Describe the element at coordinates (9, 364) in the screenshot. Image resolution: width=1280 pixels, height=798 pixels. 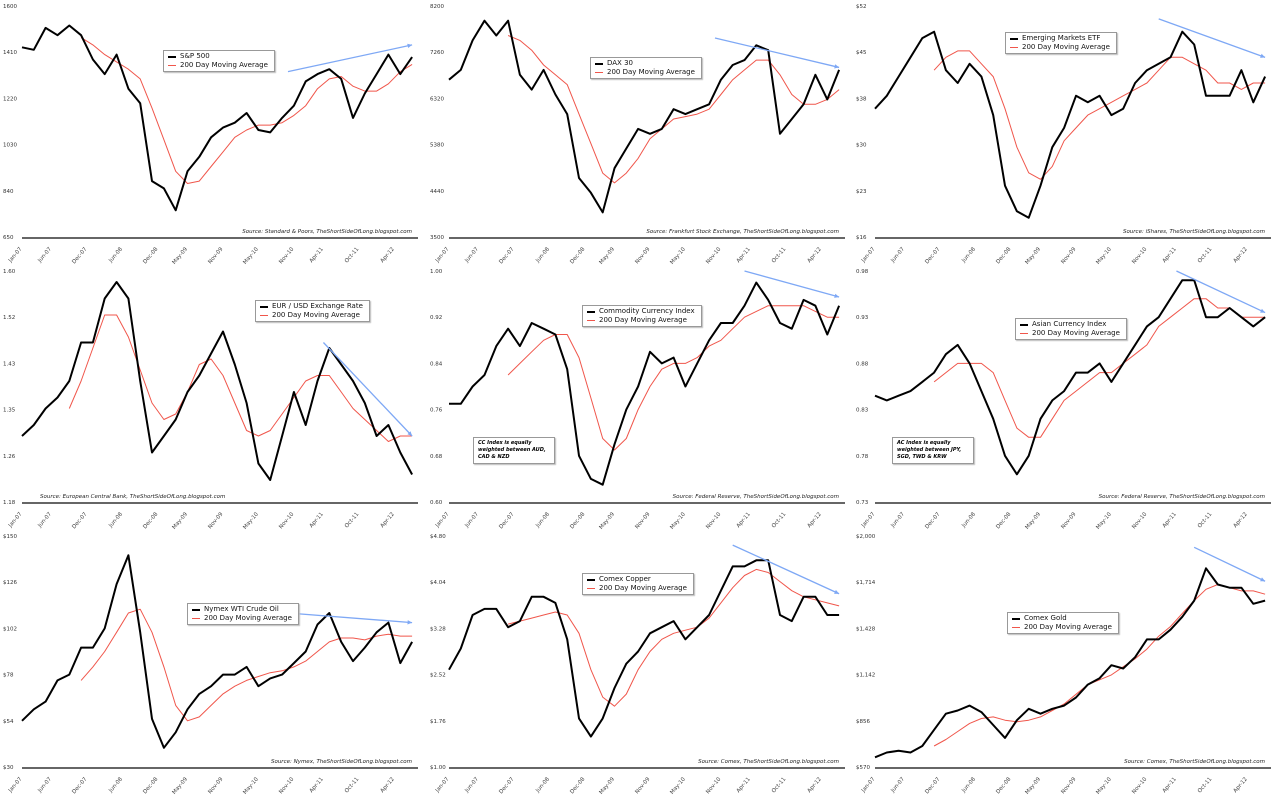
I see `y-tick-label: 1.43` at that location.